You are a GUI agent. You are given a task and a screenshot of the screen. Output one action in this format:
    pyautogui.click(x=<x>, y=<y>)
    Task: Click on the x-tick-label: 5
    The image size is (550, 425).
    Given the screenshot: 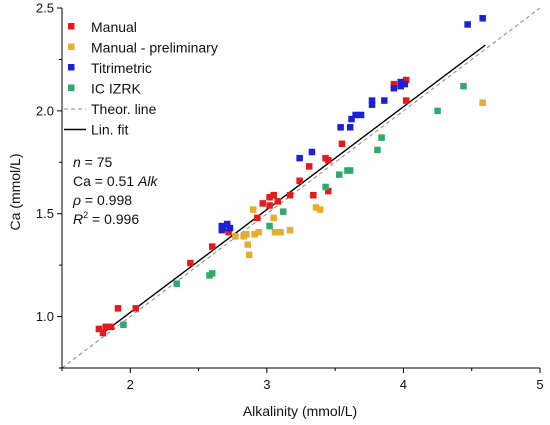 What is the action you would take?
    pyautogui.click(x=539, y=384)
    